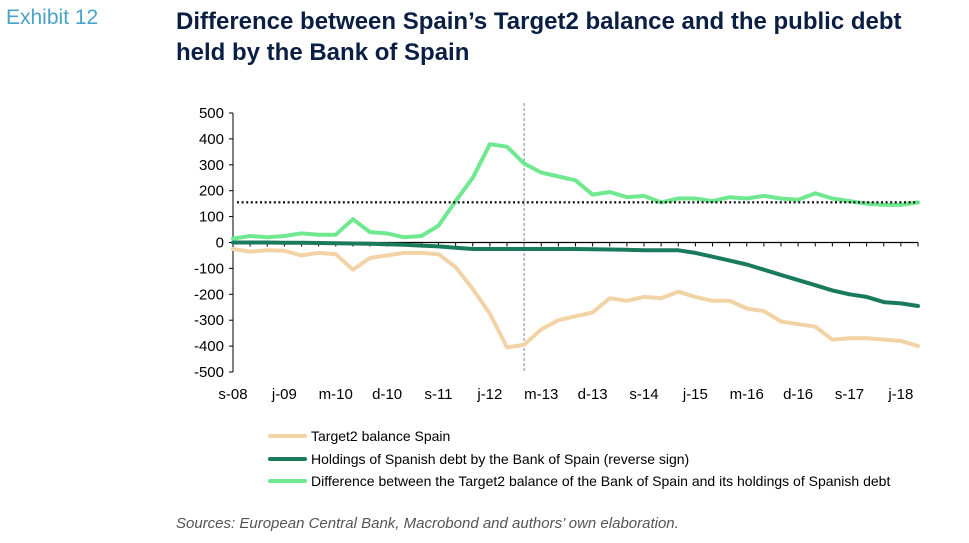  What do you see at coordinates (387, 394) in the screenshot?
I see `x-tick-label: d-10` at bounding box center [387, 394].